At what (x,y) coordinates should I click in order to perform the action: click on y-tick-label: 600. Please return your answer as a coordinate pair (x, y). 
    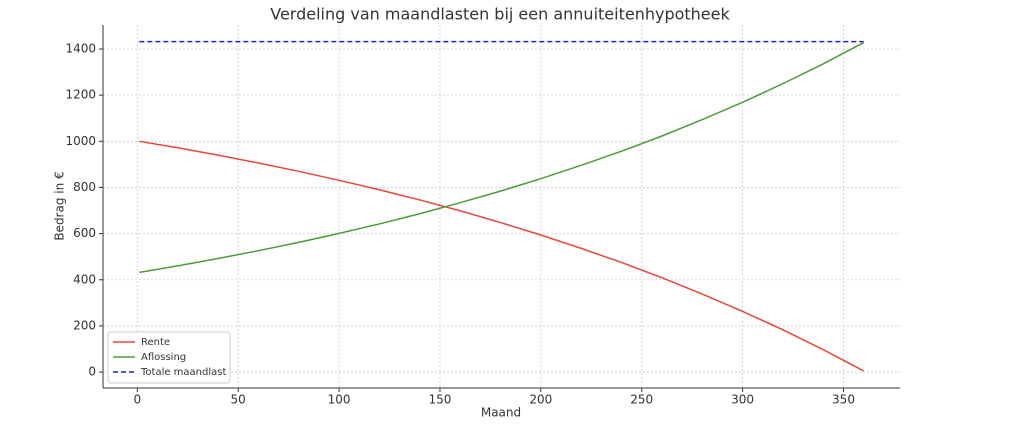
    Looking at the image, I should click on (84, 233).